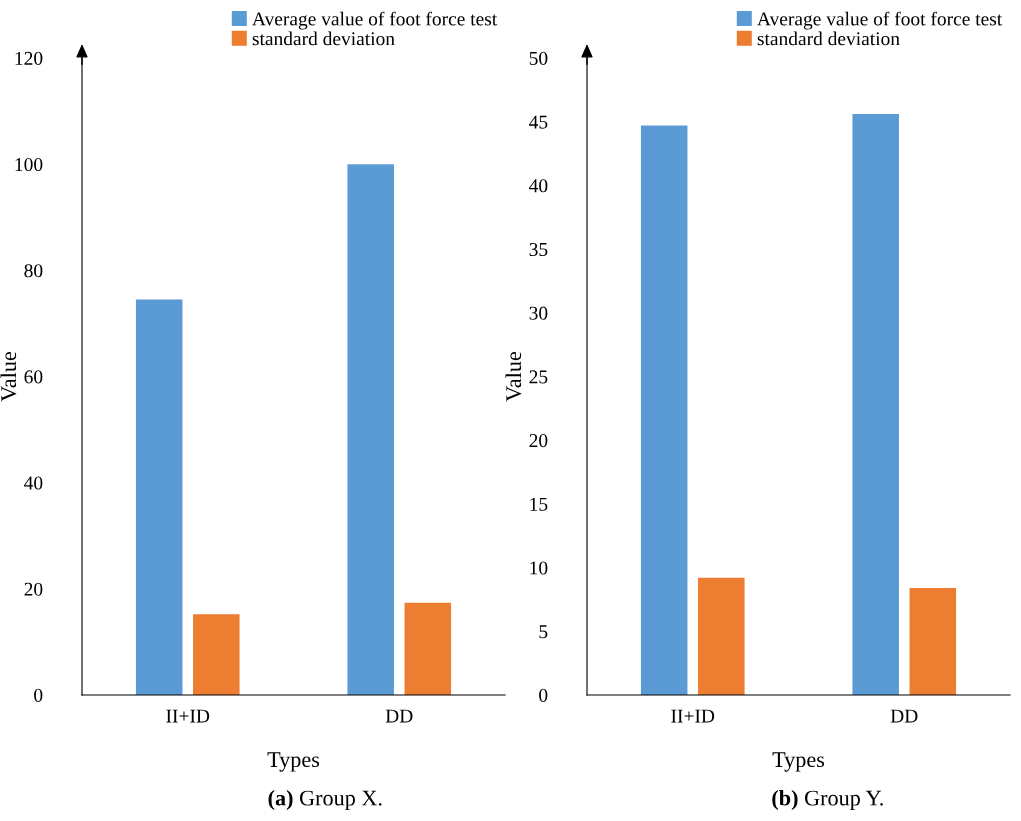 This screenshot has width=1021, height=821. What do you see at coordinates (538, 377) in the screenshot?
I see `y-tick-label: 25` at bounding box center [538, 377].